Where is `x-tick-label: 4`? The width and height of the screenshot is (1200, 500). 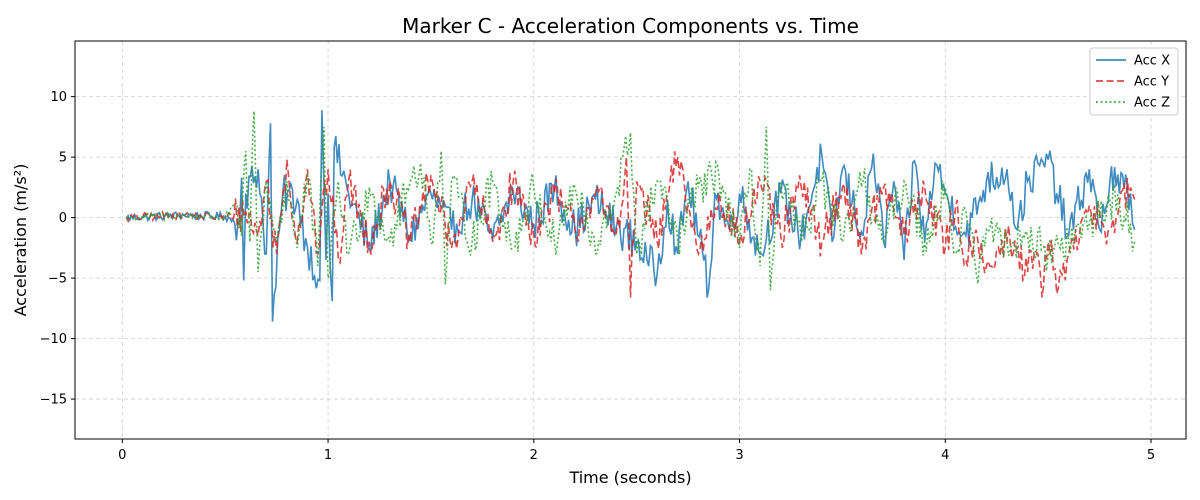 x-tick-label: 4 is located at coordinates (945, 455).